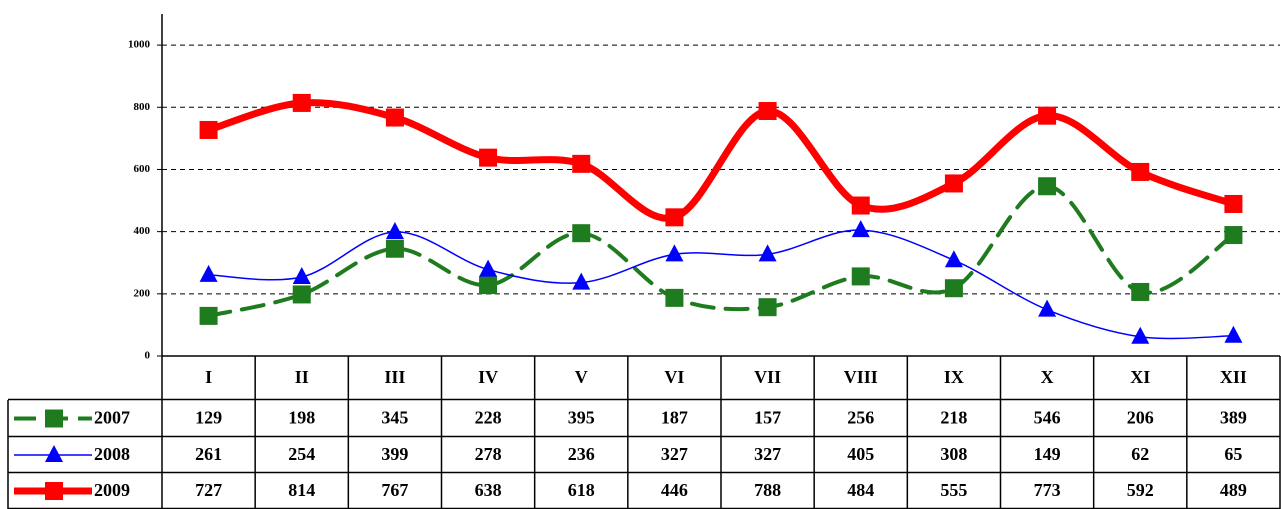  What do you see at coordinates (1047, 454) in the screenshot?
I see `table-value: 149` at bounding box center [1047, 454].